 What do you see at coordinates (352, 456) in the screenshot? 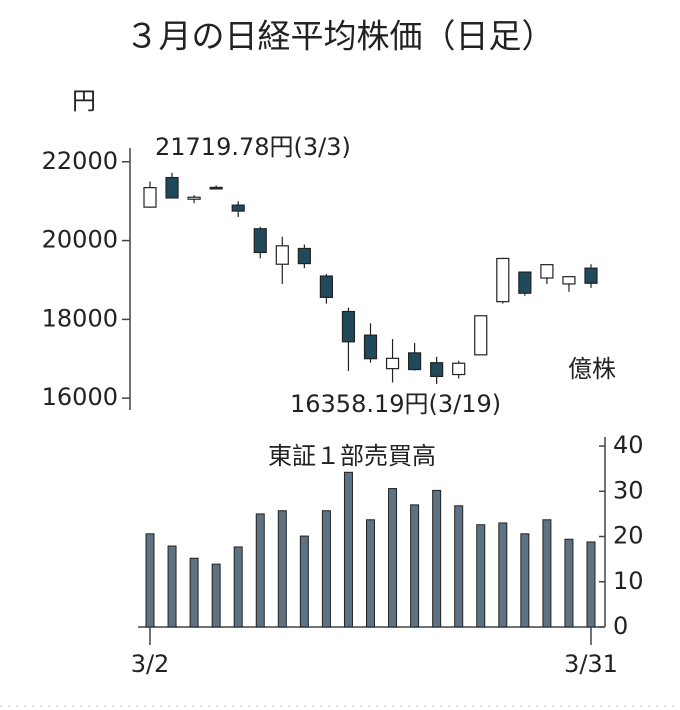
I see `subchart-title: 東証１部売買高` at bounding box center [352, 456].